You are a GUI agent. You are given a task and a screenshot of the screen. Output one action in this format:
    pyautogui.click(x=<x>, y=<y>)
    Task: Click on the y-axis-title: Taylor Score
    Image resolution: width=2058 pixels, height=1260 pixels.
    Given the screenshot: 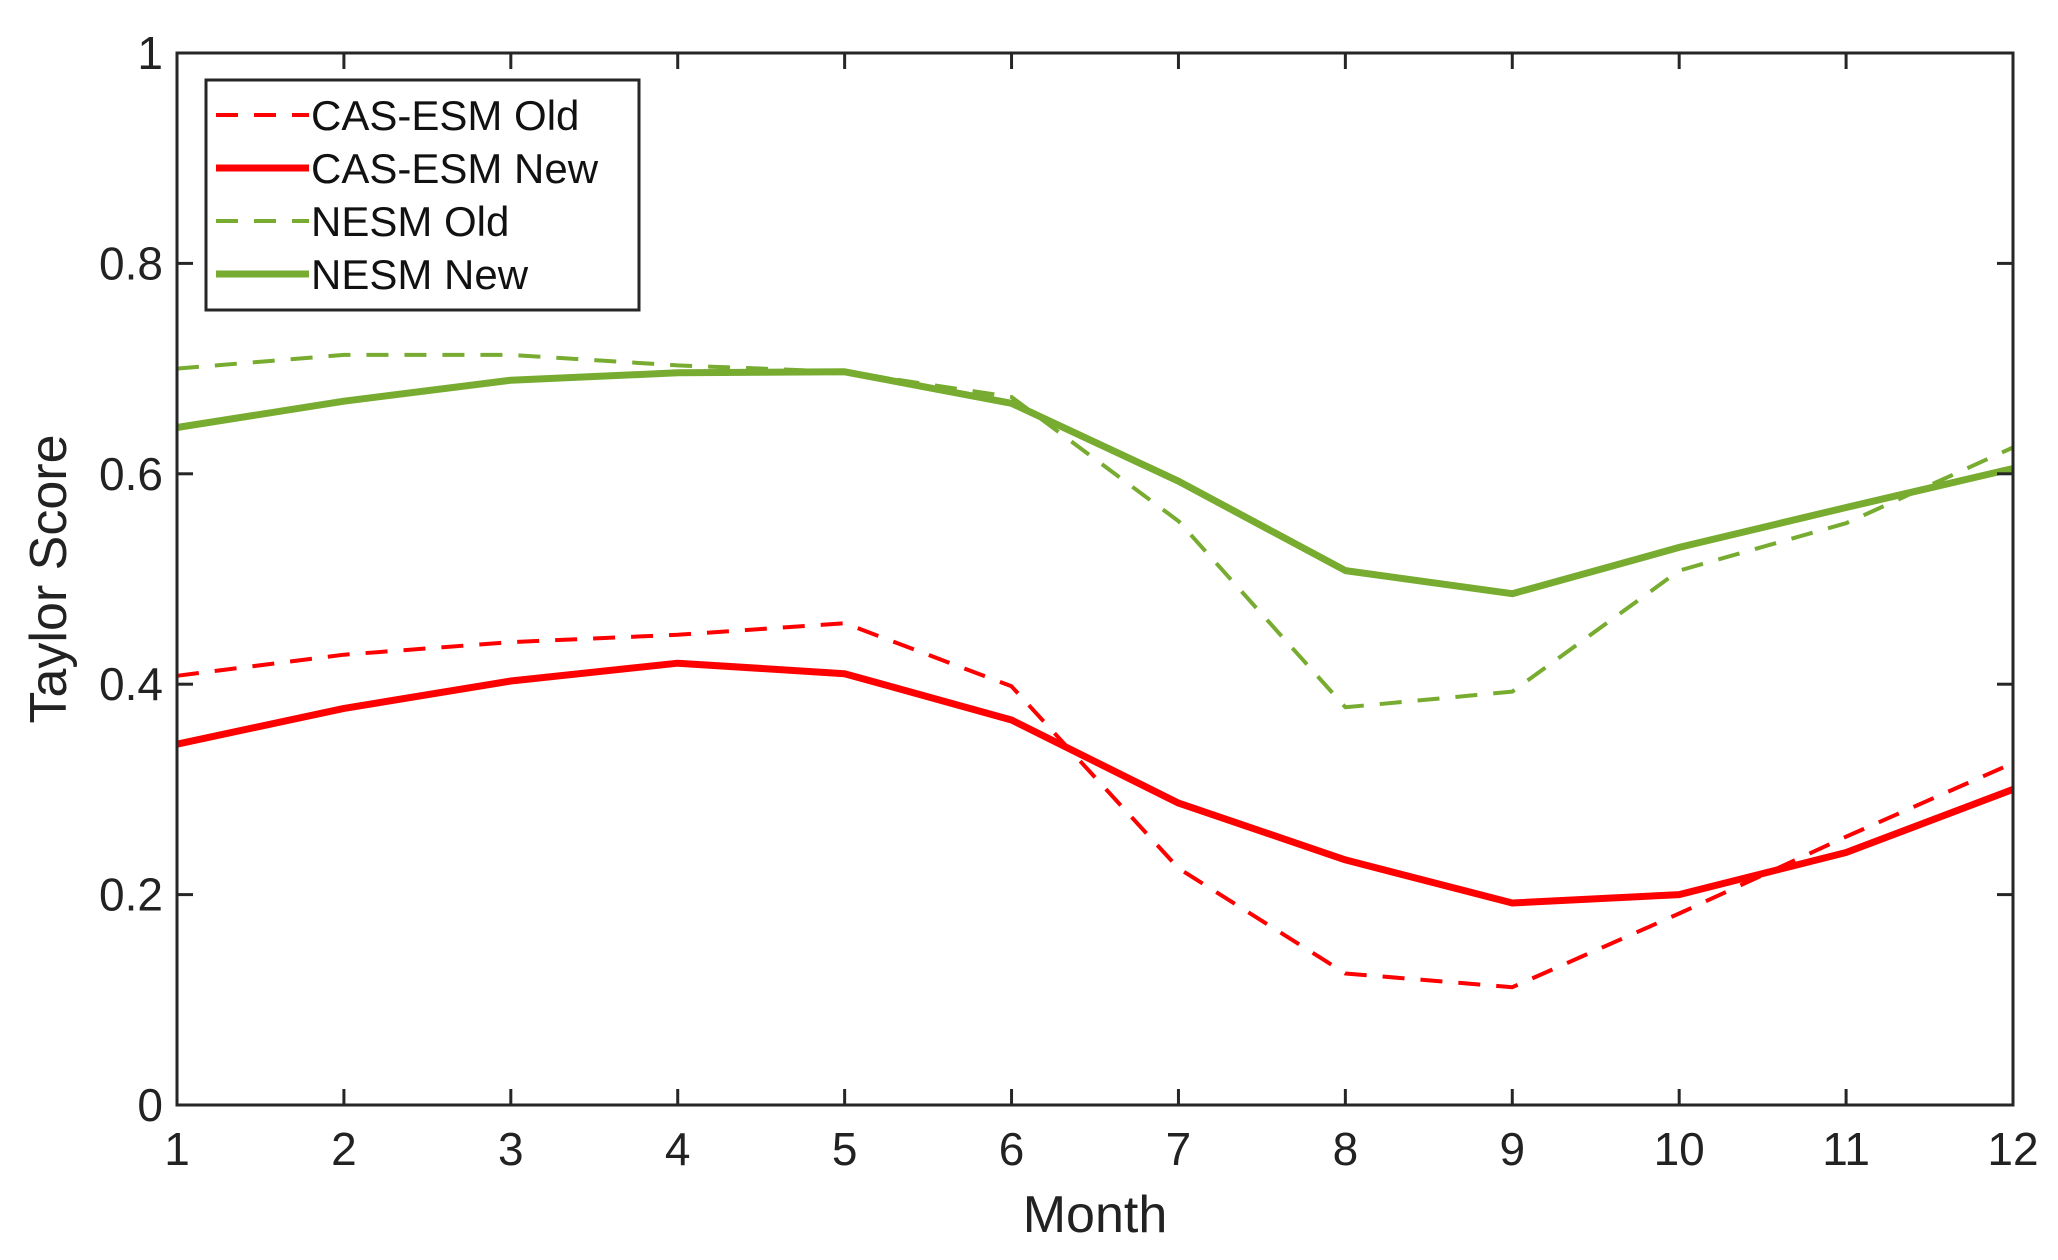 What is the action you would take?
    pyautogui.click(x=49, y=579)
    